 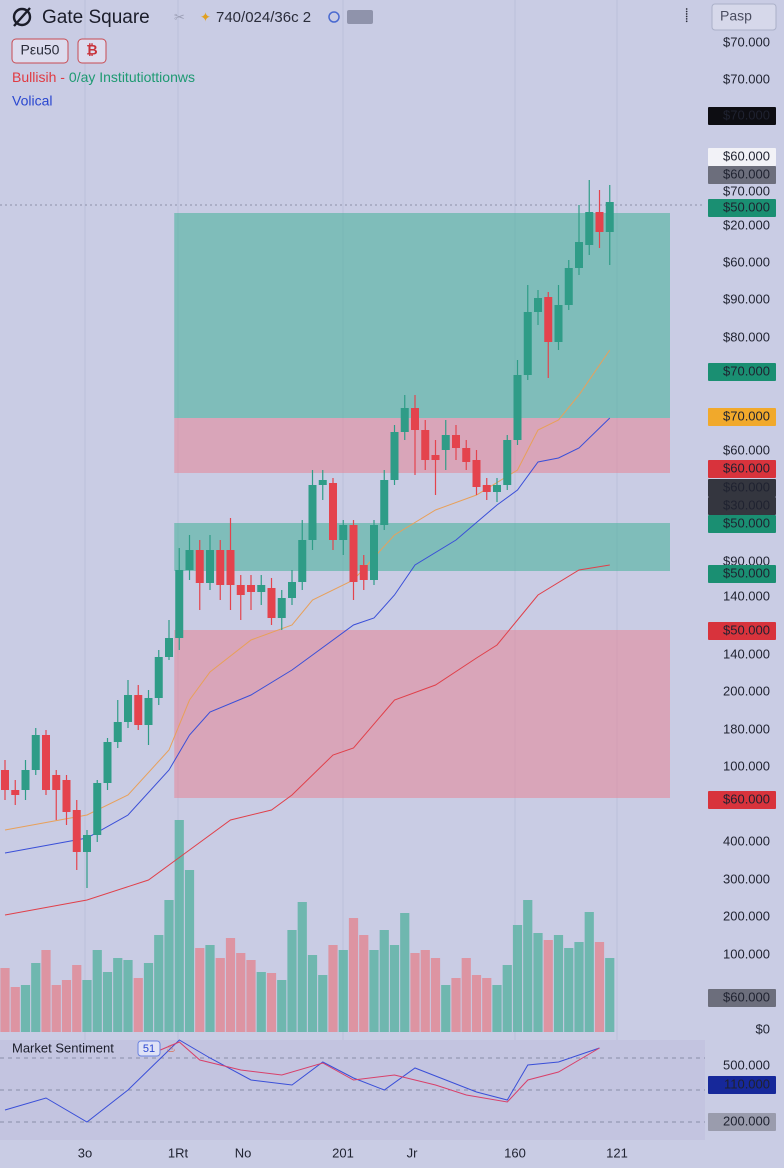 What do you see at coordinates (63, 1047) in the screenshot?
I see `panel-title: Market Sentiment` at bounding box center [63, 1047].